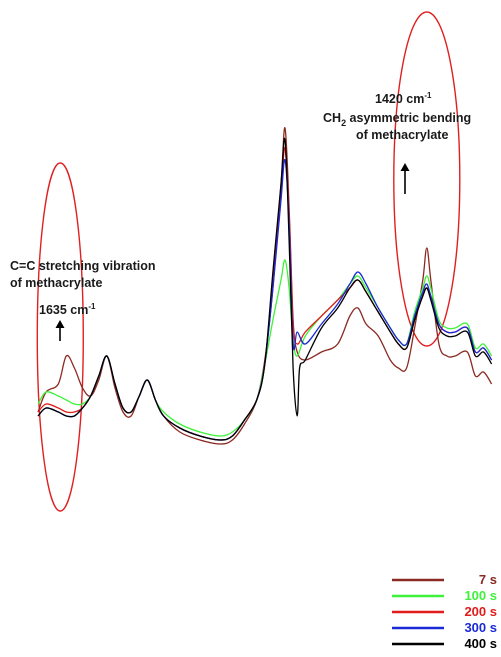  Describe the element at coordinates (480, 595) in the screenshot. I see `legend-label-2: 100 s` at that location.